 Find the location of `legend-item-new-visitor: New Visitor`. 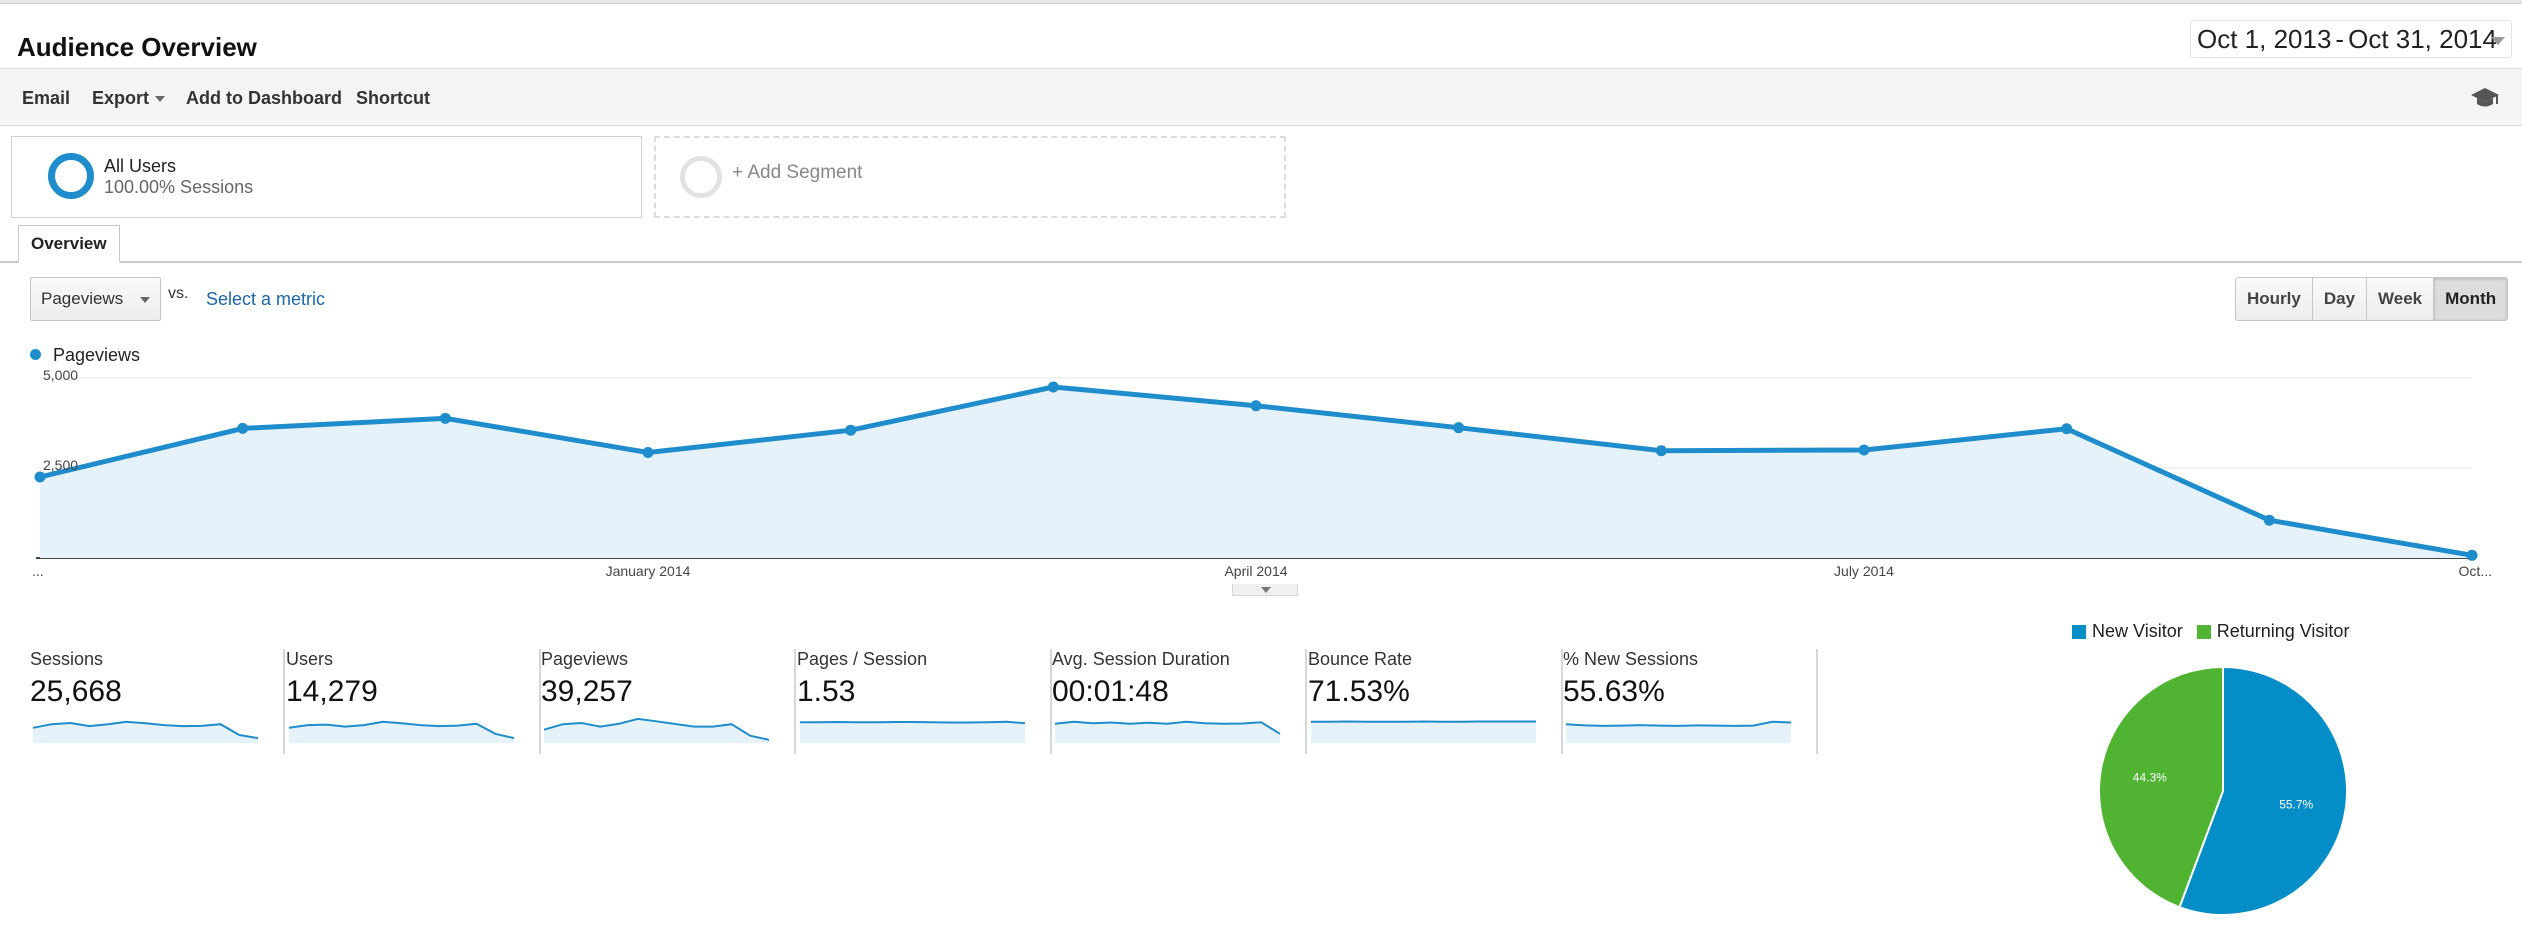

legend-item-new-visitor: New Visitor is located at coordinates (2127, 631).